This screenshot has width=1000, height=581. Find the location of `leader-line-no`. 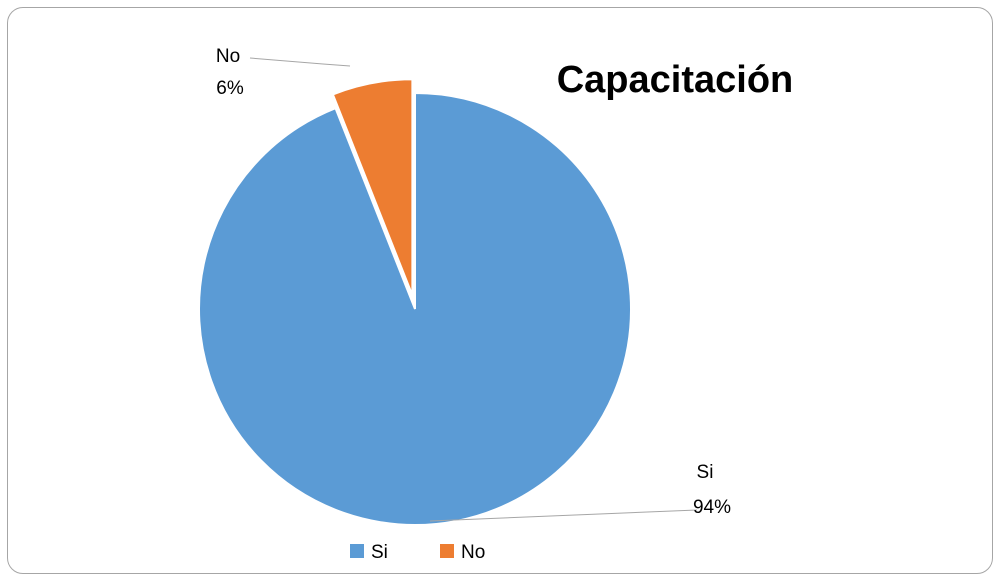

leader-line-no is located at coordinates (300, 62).